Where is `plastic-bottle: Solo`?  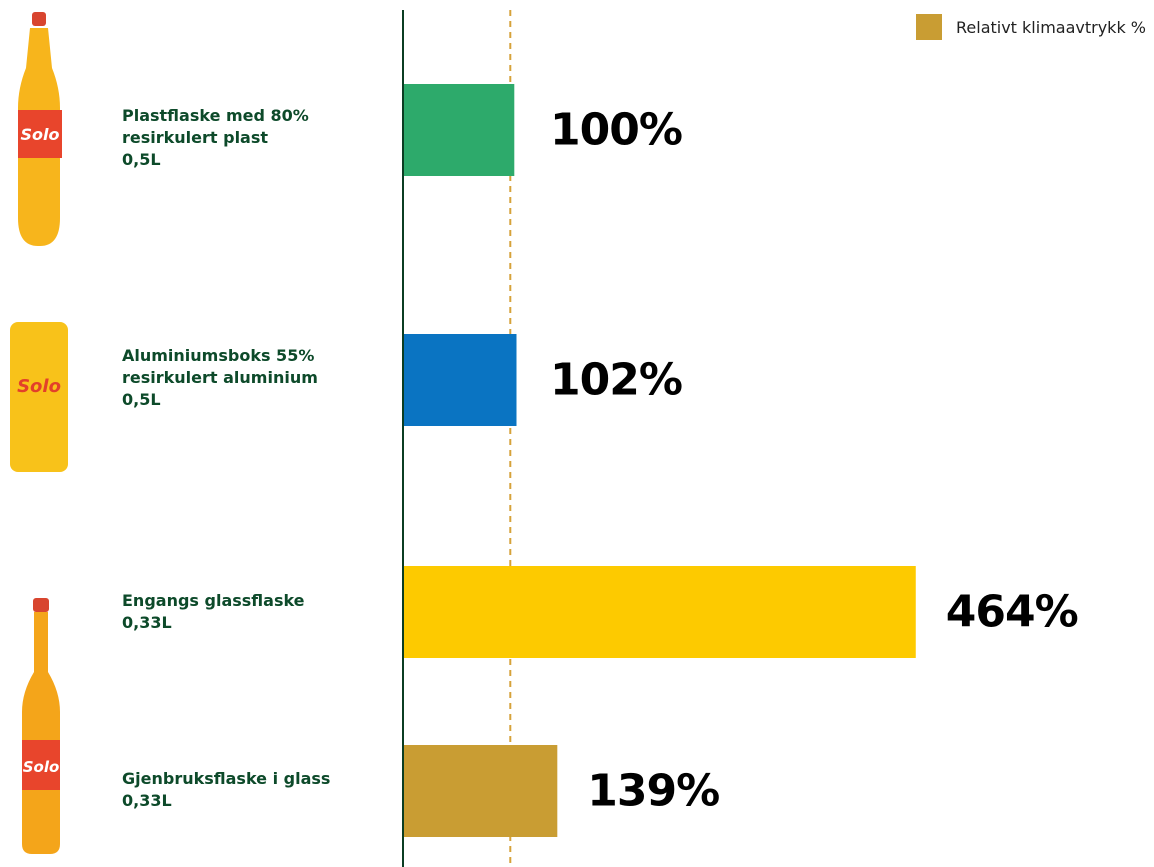
plastic-bottle: Solo is located at coordinates (40, 129).